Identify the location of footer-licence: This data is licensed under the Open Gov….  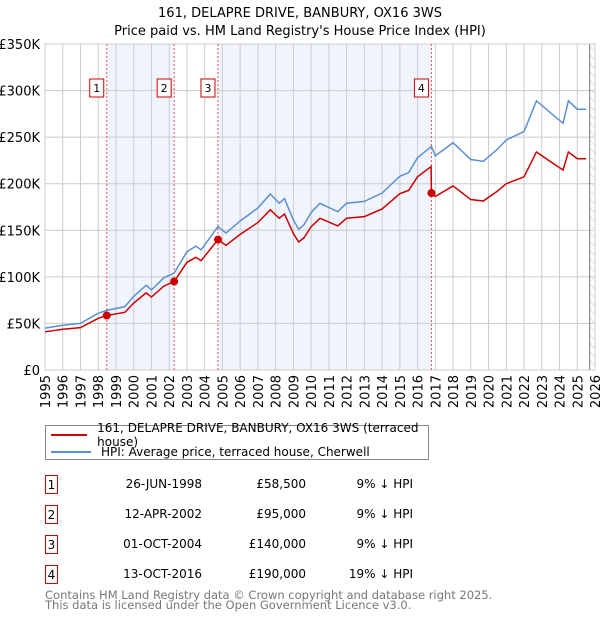
(228, 605).